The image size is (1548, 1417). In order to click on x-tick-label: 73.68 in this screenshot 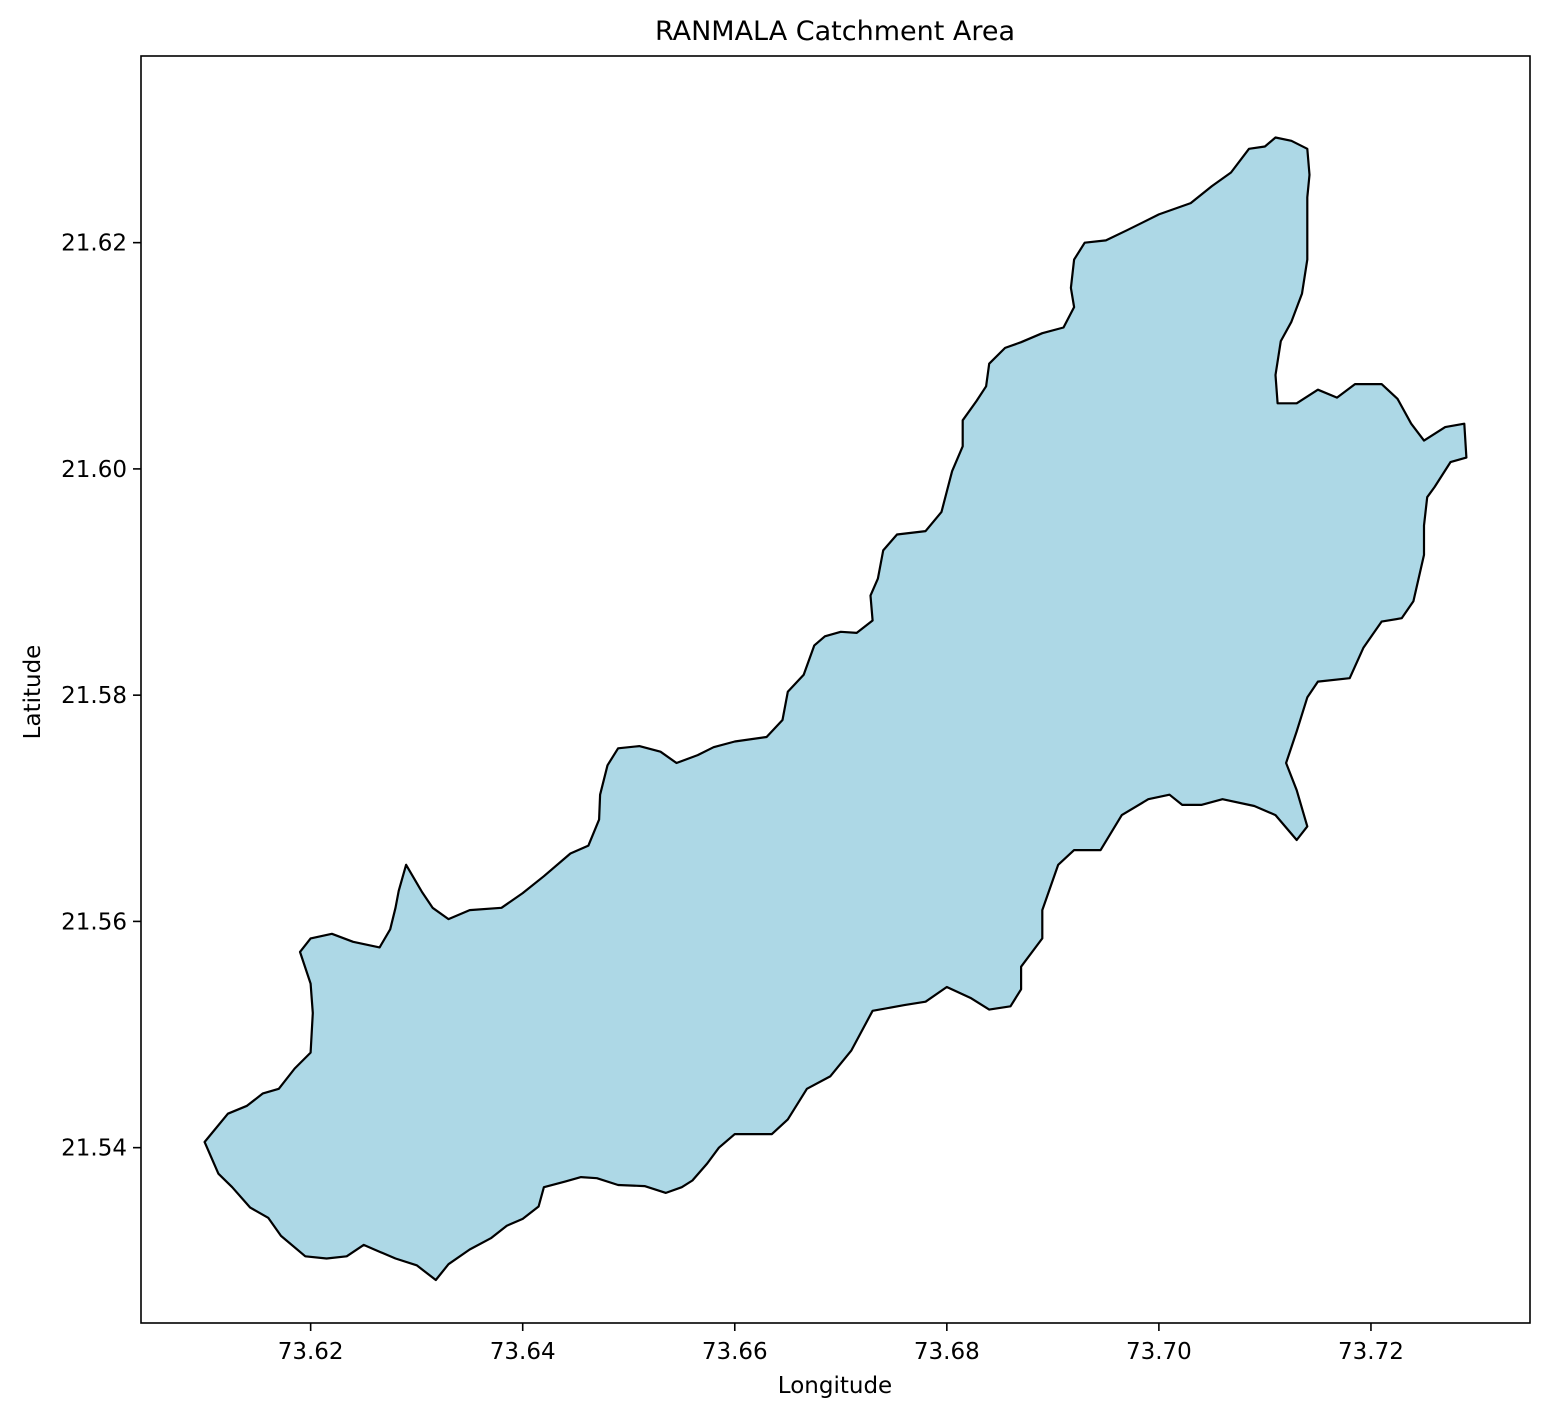, I will do `click(947, 1352)`.